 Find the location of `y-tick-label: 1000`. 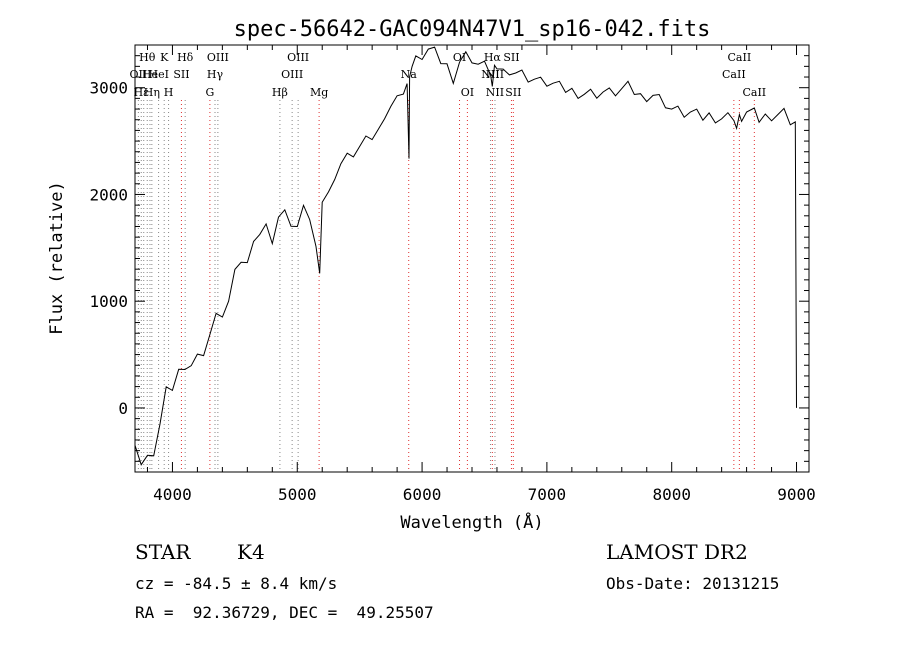

y-tick-label: 1000 is located at coordinates (108, 301).